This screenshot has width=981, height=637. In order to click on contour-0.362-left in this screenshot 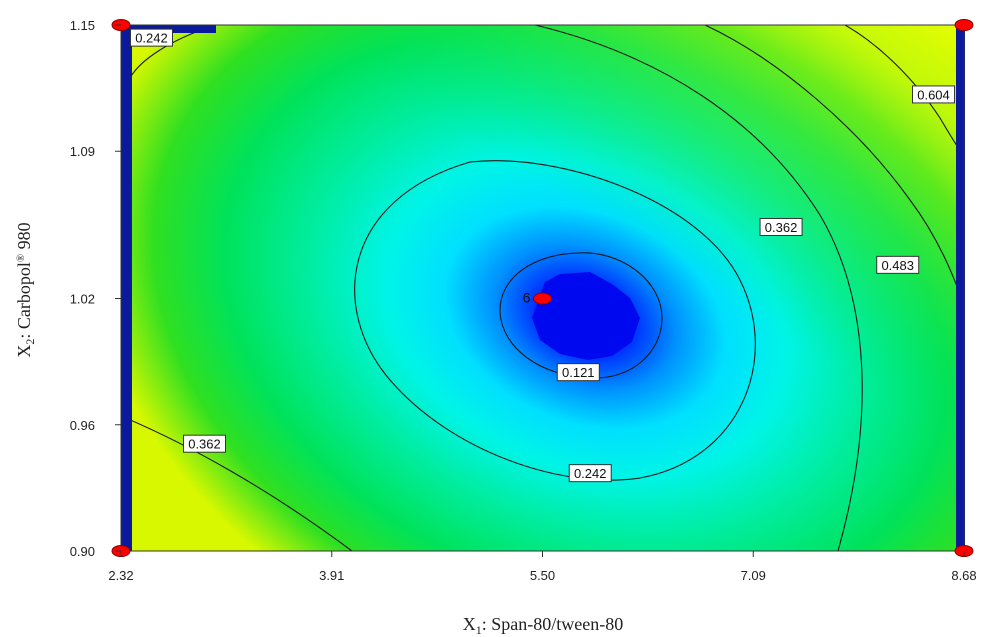, I will do `click(237, 483)`.